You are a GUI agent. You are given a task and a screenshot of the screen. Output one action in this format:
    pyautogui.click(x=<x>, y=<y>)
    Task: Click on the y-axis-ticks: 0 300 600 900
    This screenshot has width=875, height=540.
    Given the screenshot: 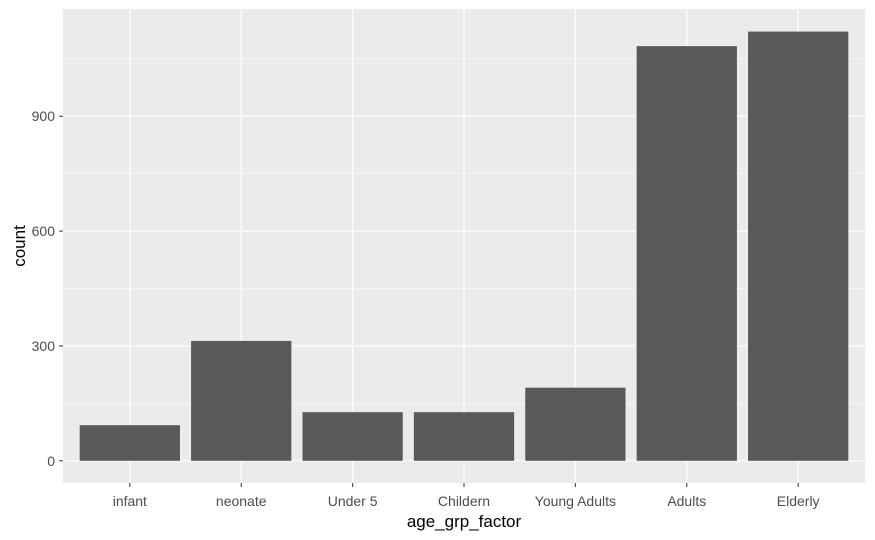 What is the action you would take?
    pyautogui.click(x=47, y=288)
    